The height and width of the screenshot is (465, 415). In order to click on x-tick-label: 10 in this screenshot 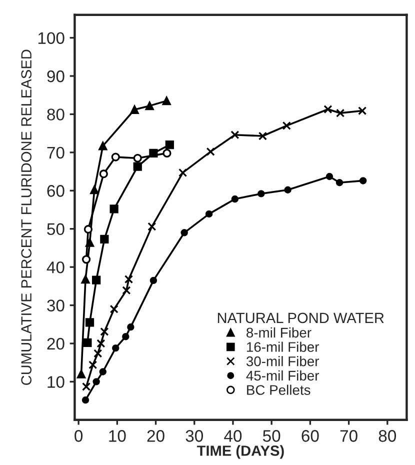, I will do `click(117, 436)`.